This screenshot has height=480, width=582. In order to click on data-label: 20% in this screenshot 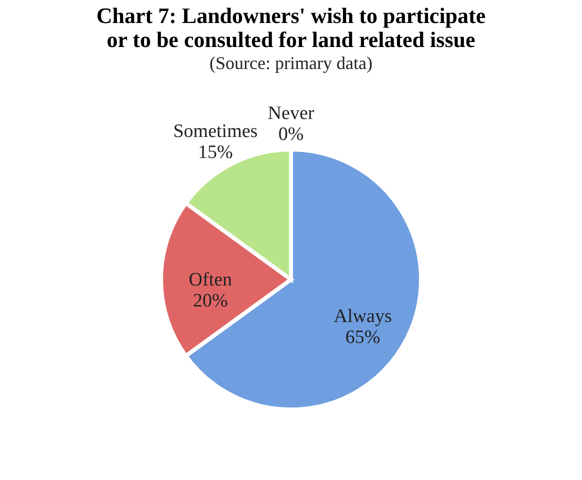, I will do `click(210, 301)`.